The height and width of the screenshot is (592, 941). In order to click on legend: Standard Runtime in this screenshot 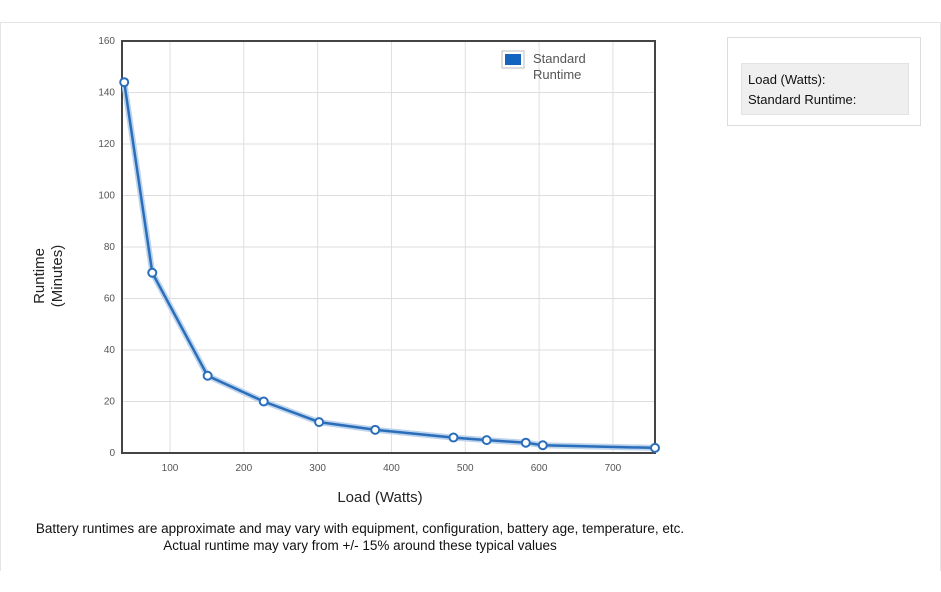, I will do `click(543, 66)`.